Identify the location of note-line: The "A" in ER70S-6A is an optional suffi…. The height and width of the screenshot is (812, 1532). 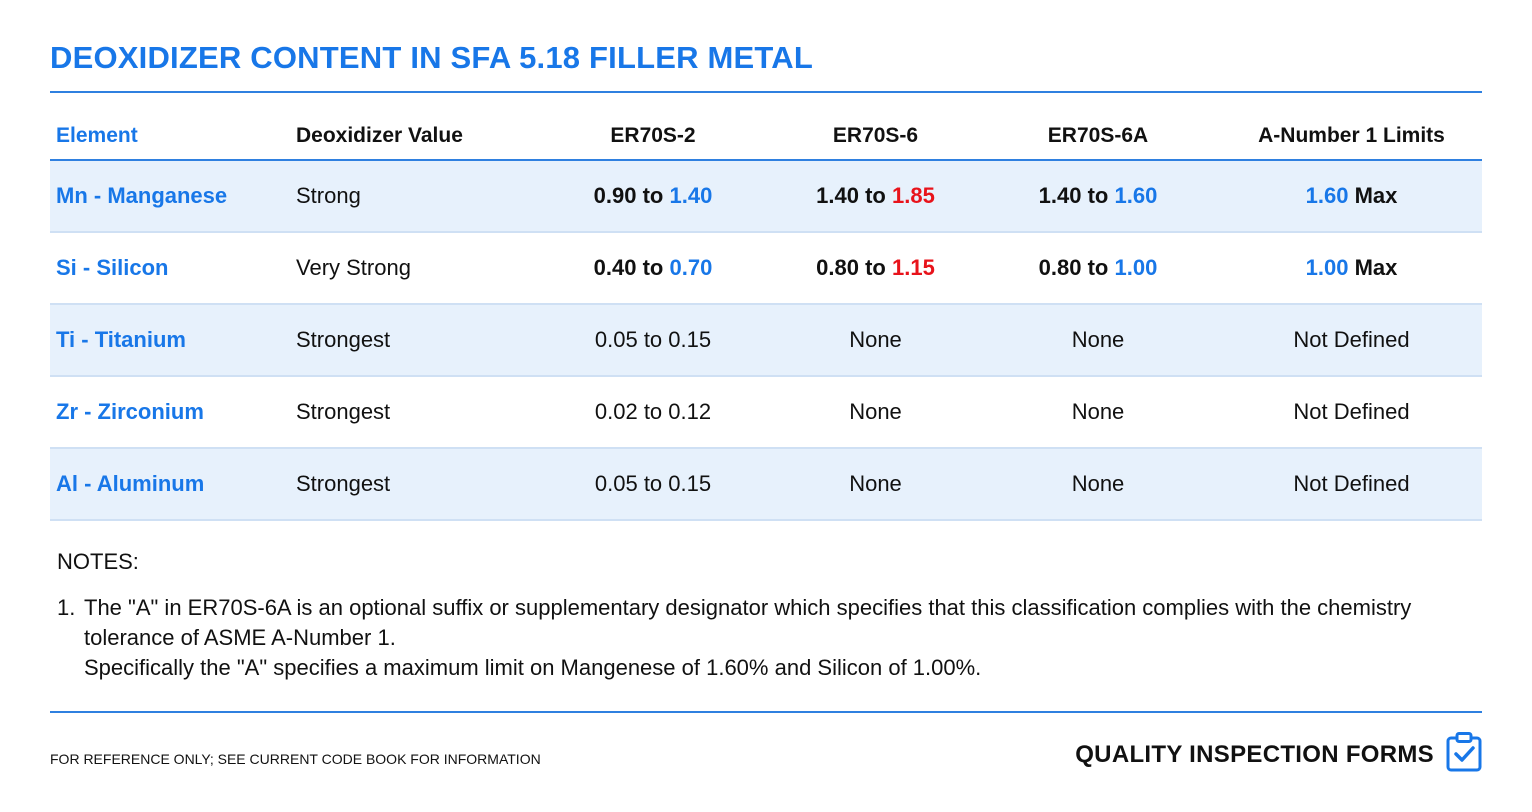
(748, 622).